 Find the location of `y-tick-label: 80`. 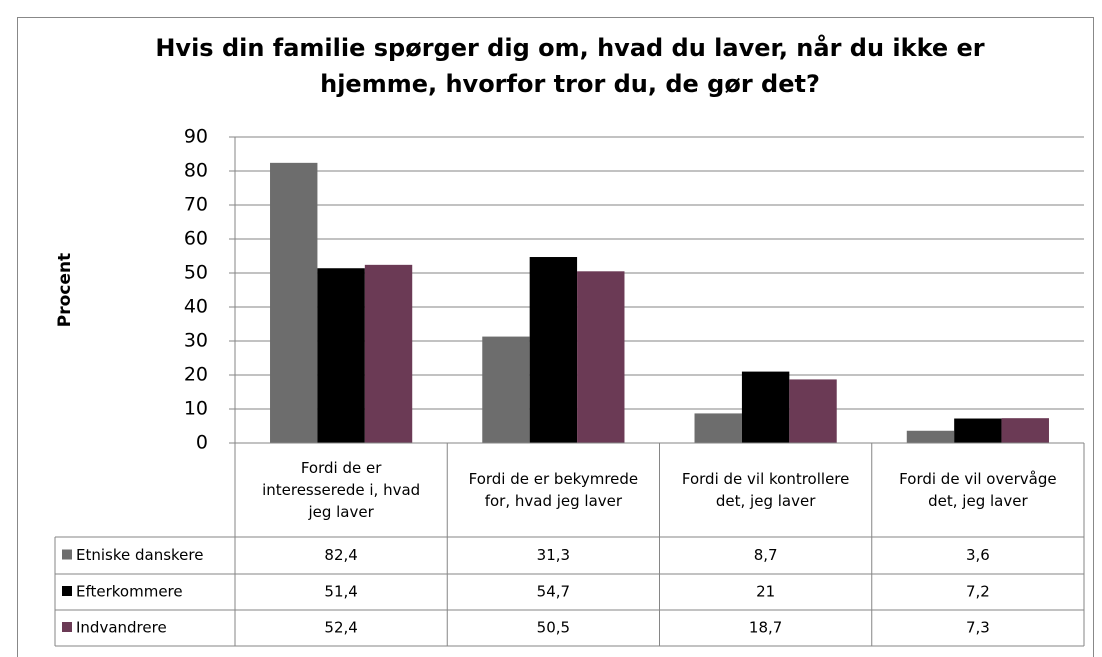

y-tick-label: 80 is located at coordinates (196, 171).